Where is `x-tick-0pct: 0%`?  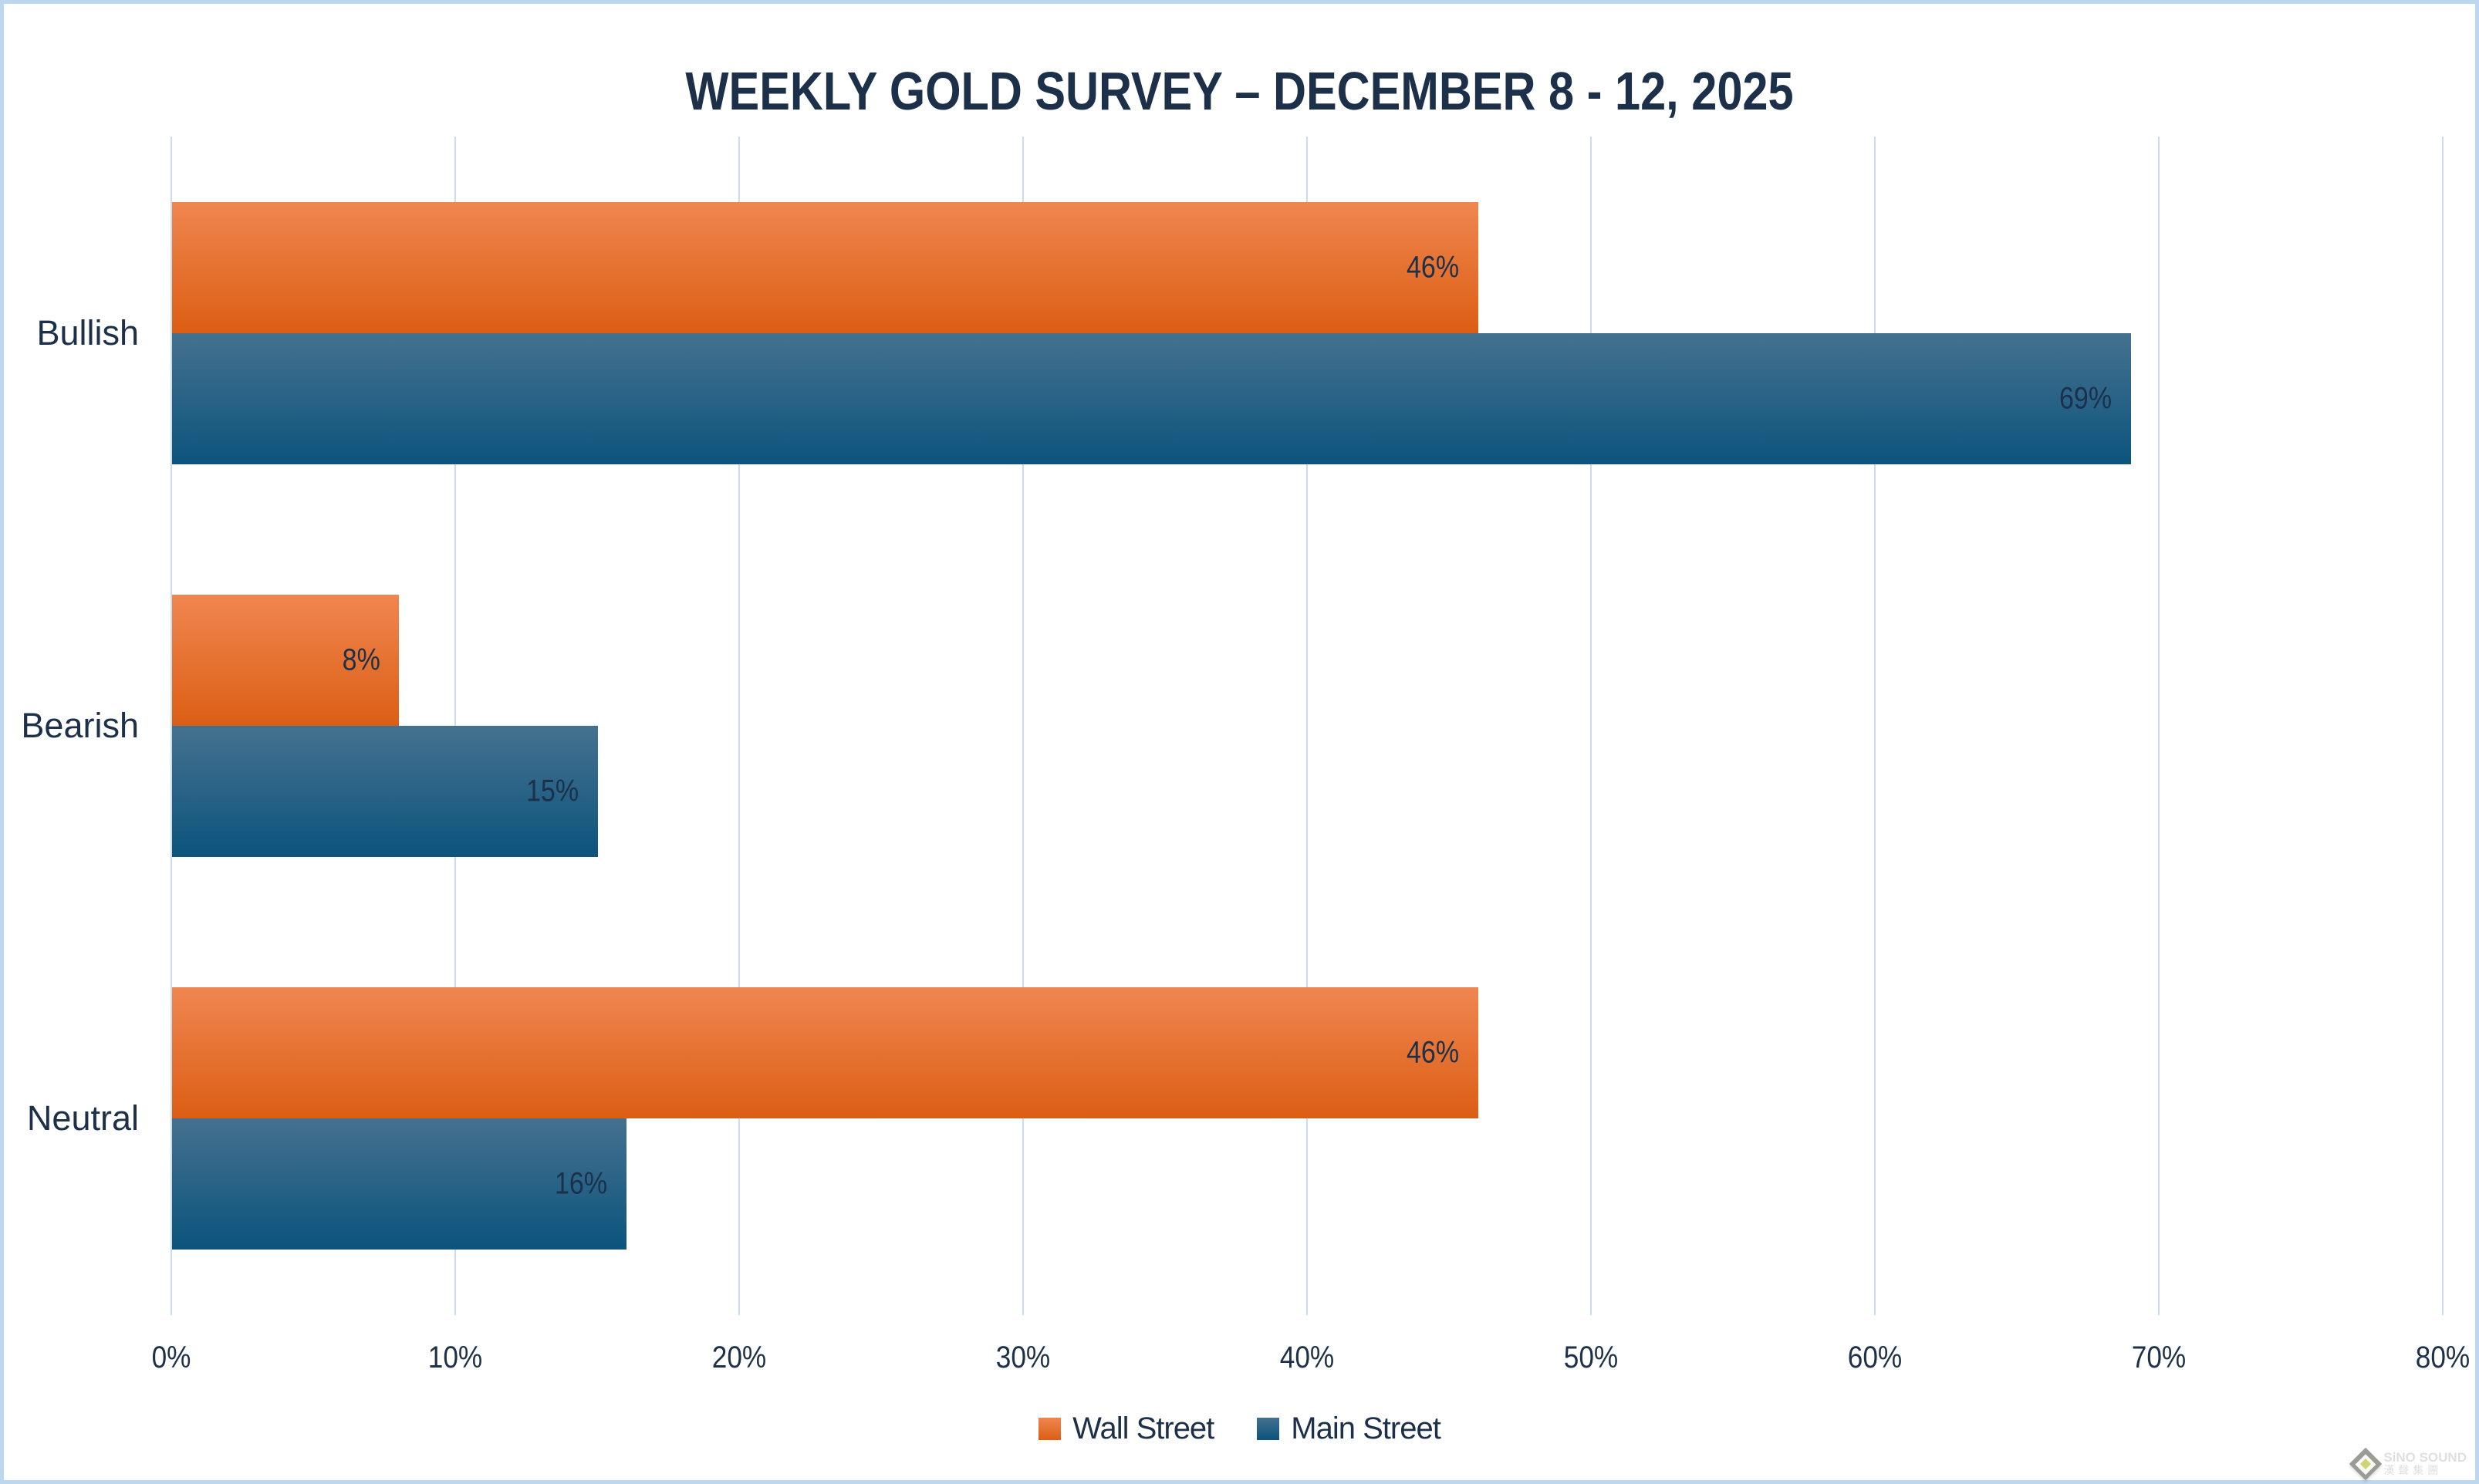 x-tick-0pct: 0% is located at coordinates (171, 1357).